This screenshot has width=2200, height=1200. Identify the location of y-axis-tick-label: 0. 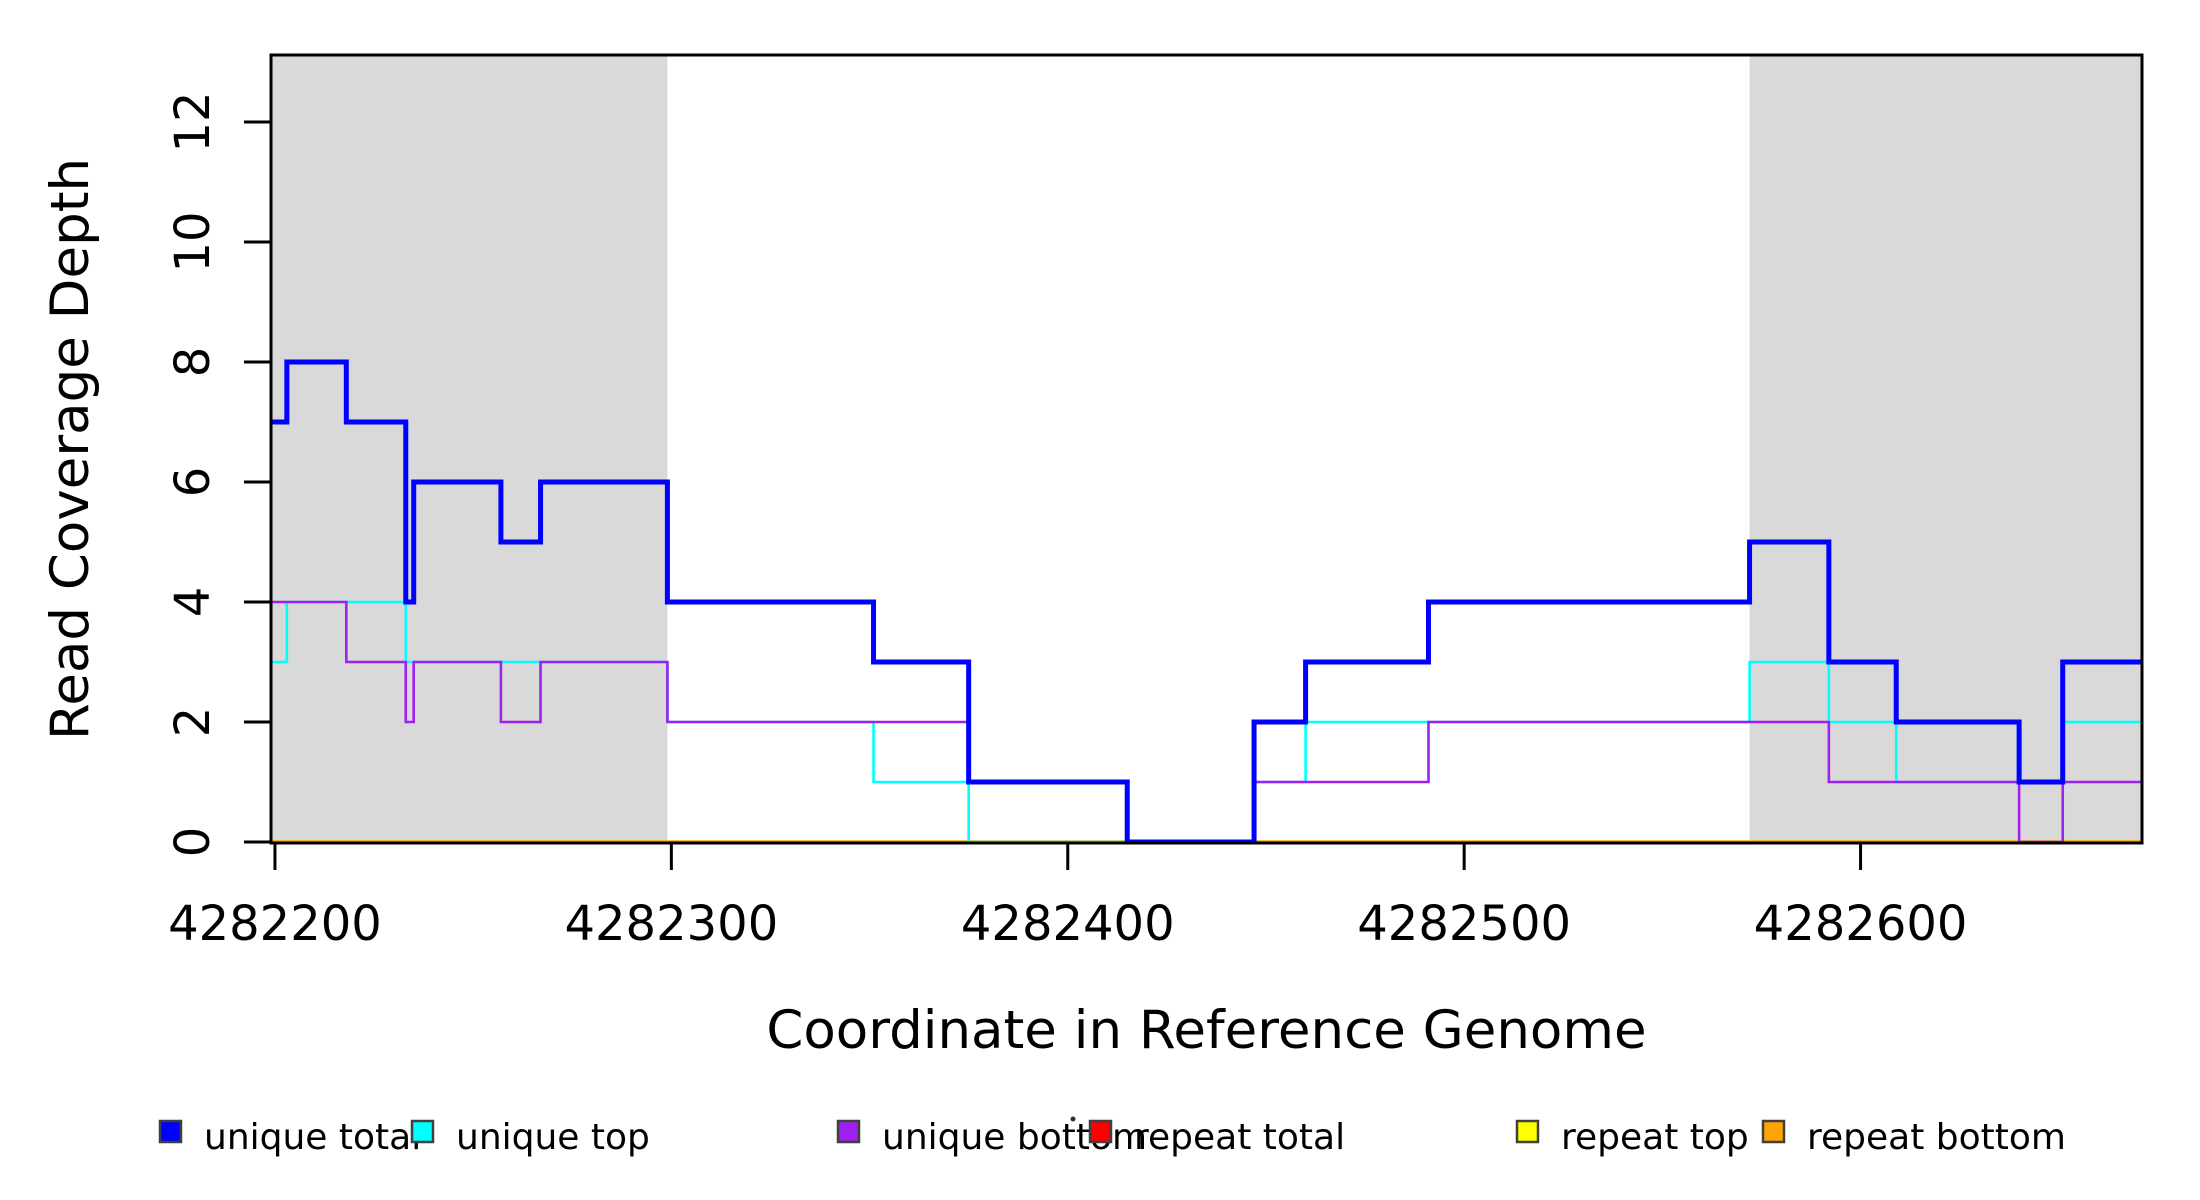
(193, 842).